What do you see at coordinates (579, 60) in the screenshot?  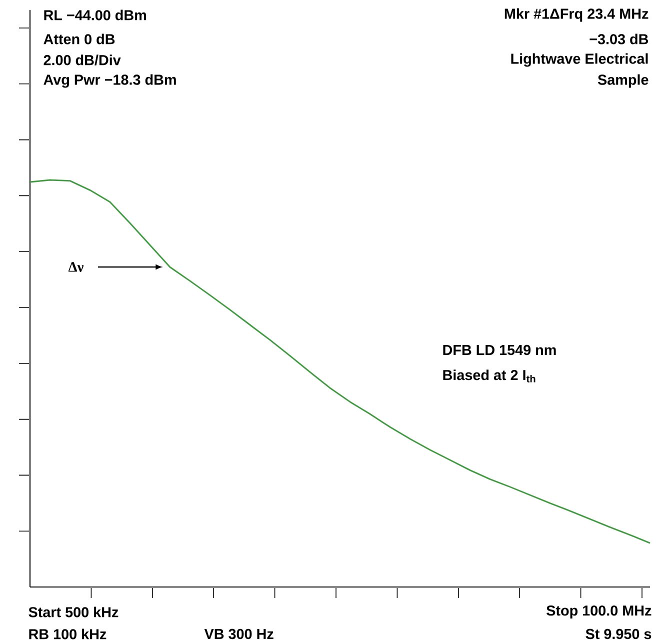 I see `text: Lightwave Electrical` at bounding box center [579, 60].